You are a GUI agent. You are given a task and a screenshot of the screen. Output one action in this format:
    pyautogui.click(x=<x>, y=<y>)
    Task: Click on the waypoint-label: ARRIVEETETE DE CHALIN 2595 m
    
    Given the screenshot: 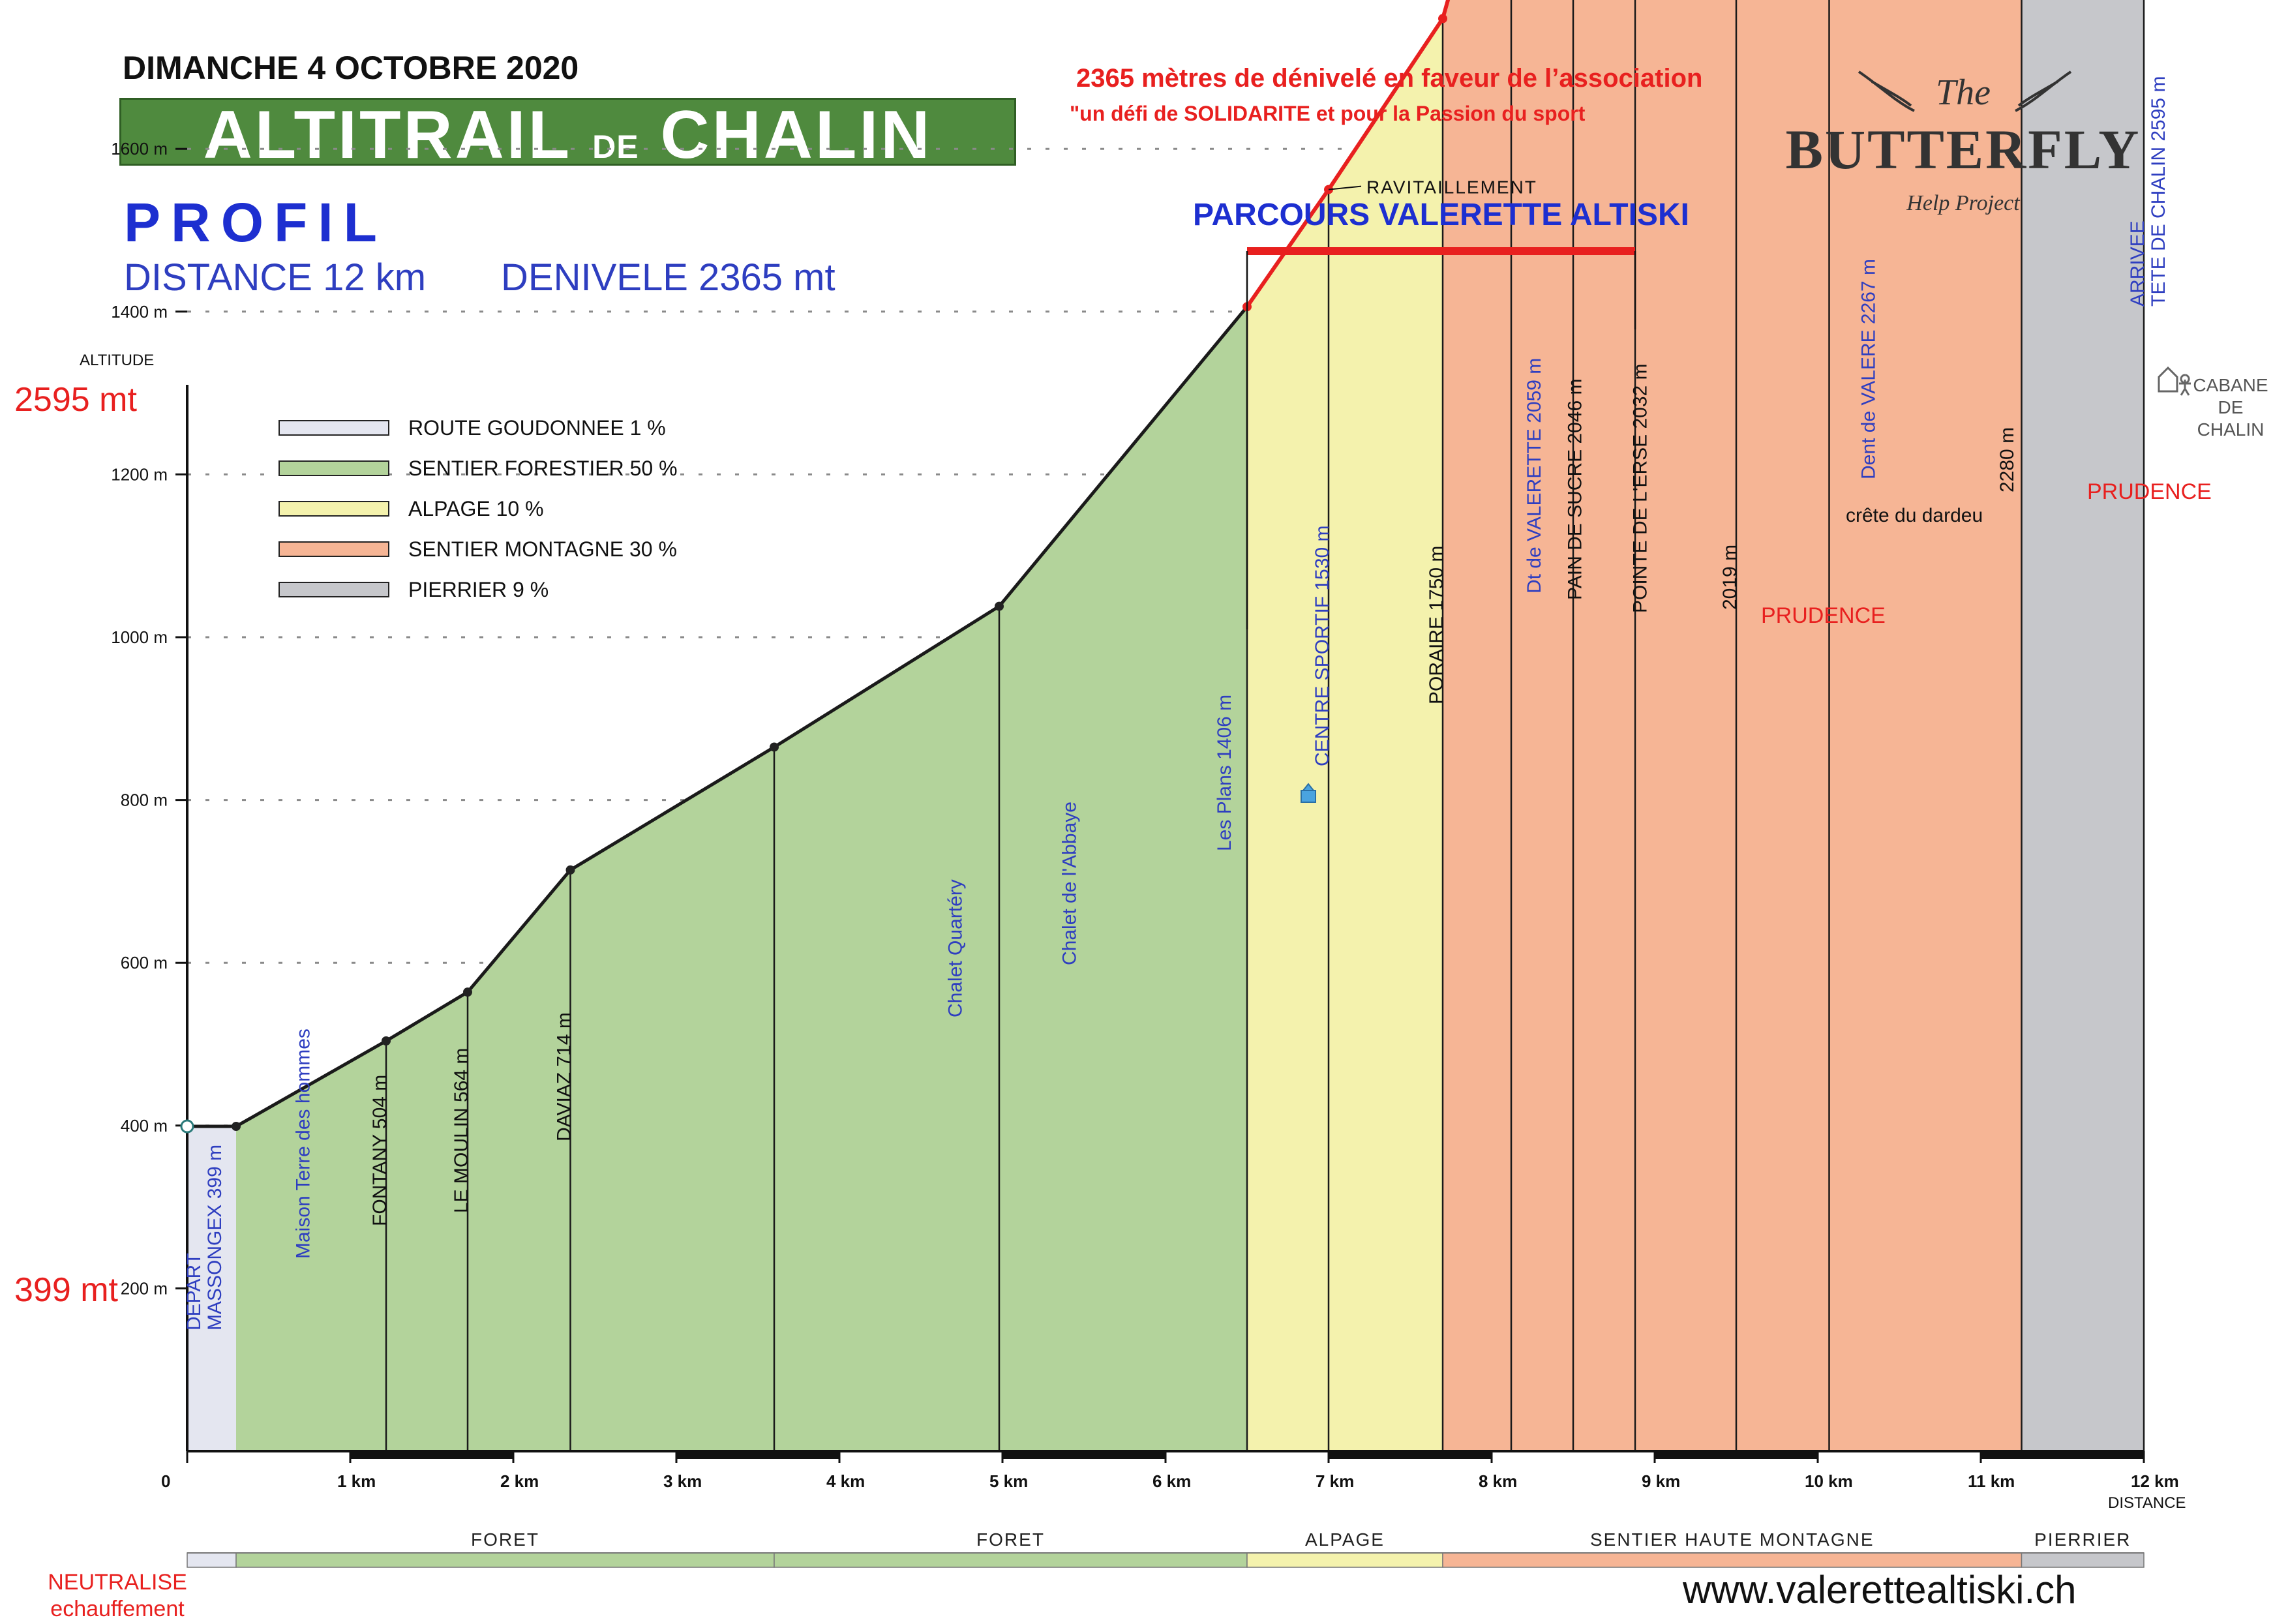 What is the action you would take?
    pyautogui.click(x=2148, y=191)
    